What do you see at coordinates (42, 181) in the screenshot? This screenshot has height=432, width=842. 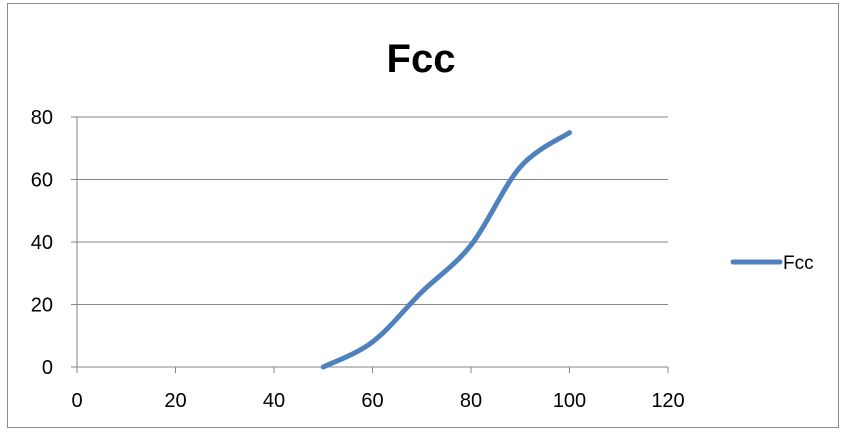 I see `y-tick-label-60: 60` at bounding box center [42, 181].